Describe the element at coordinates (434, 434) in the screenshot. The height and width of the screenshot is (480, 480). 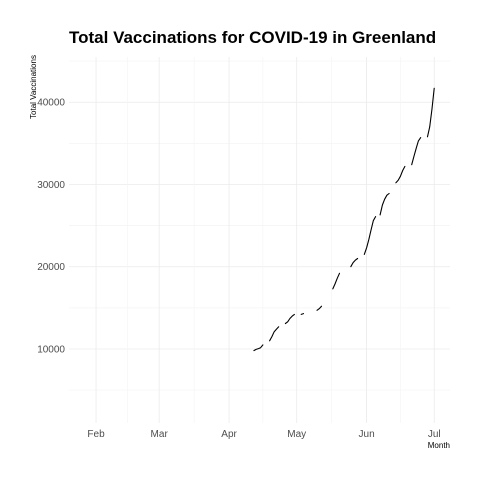
I see `x-tick-label: Jul` at that location.